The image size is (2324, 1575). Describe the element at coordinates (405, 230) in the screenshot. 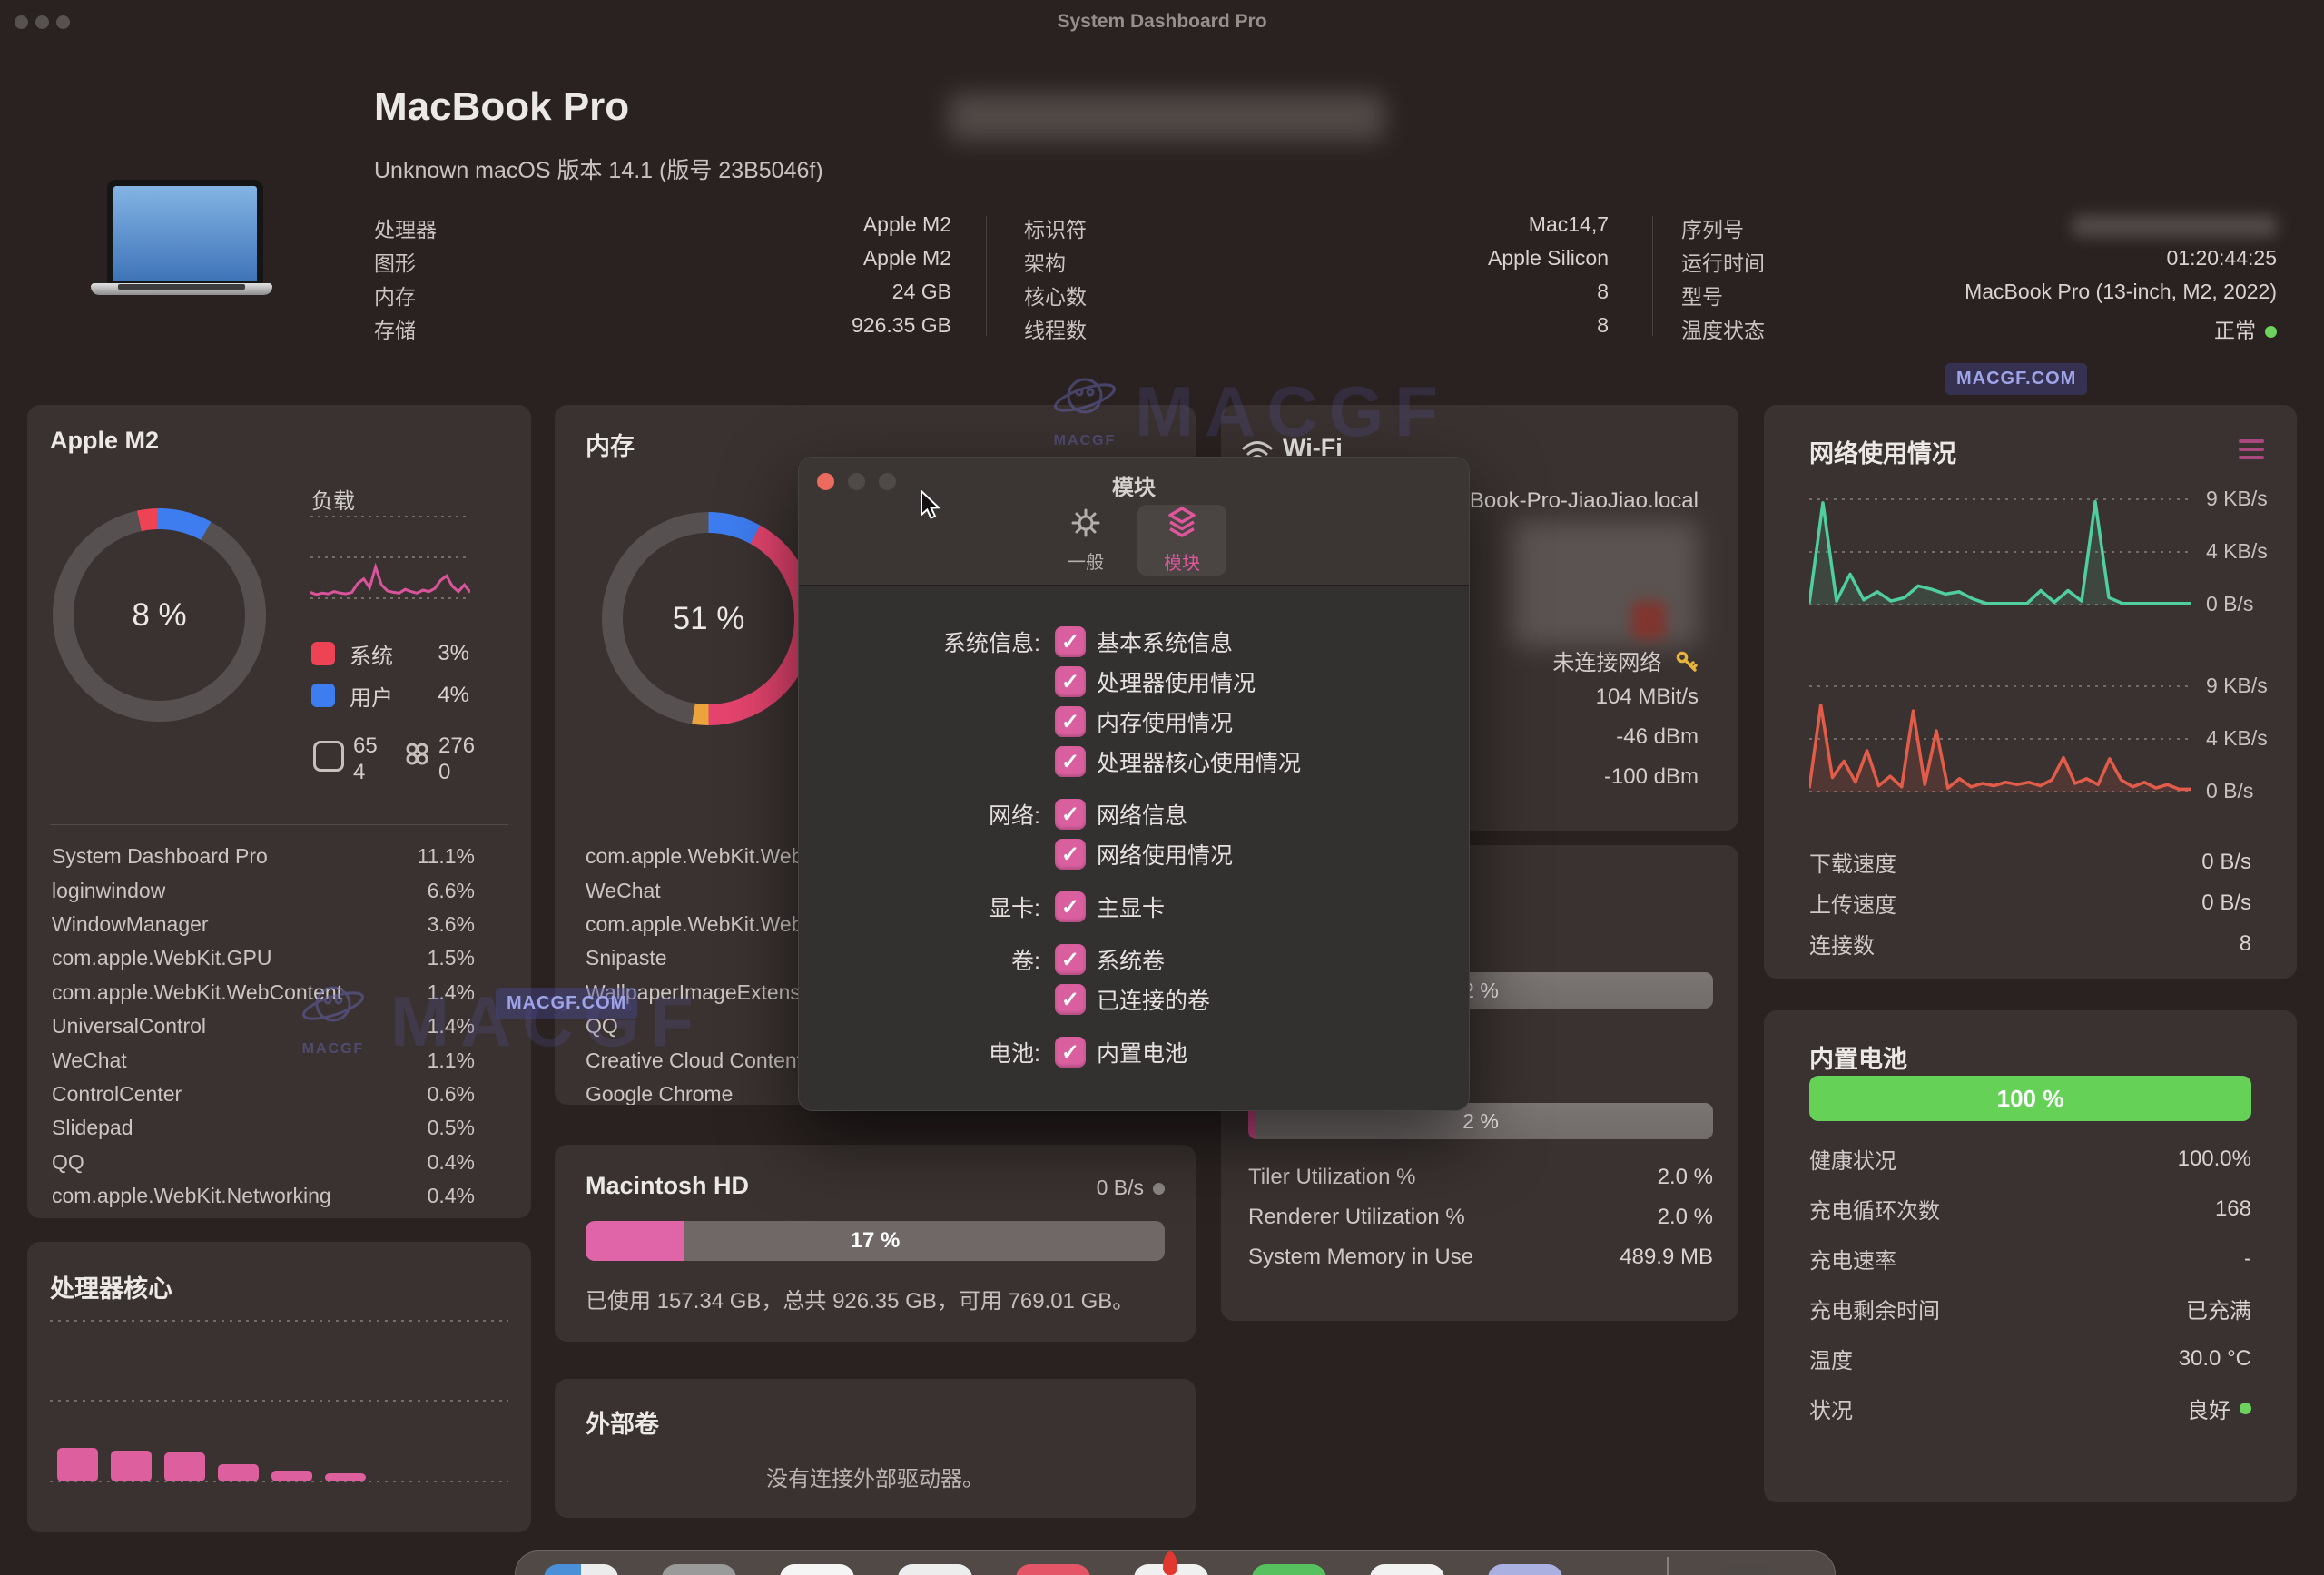

I see `info-label: 处理器` at that location.